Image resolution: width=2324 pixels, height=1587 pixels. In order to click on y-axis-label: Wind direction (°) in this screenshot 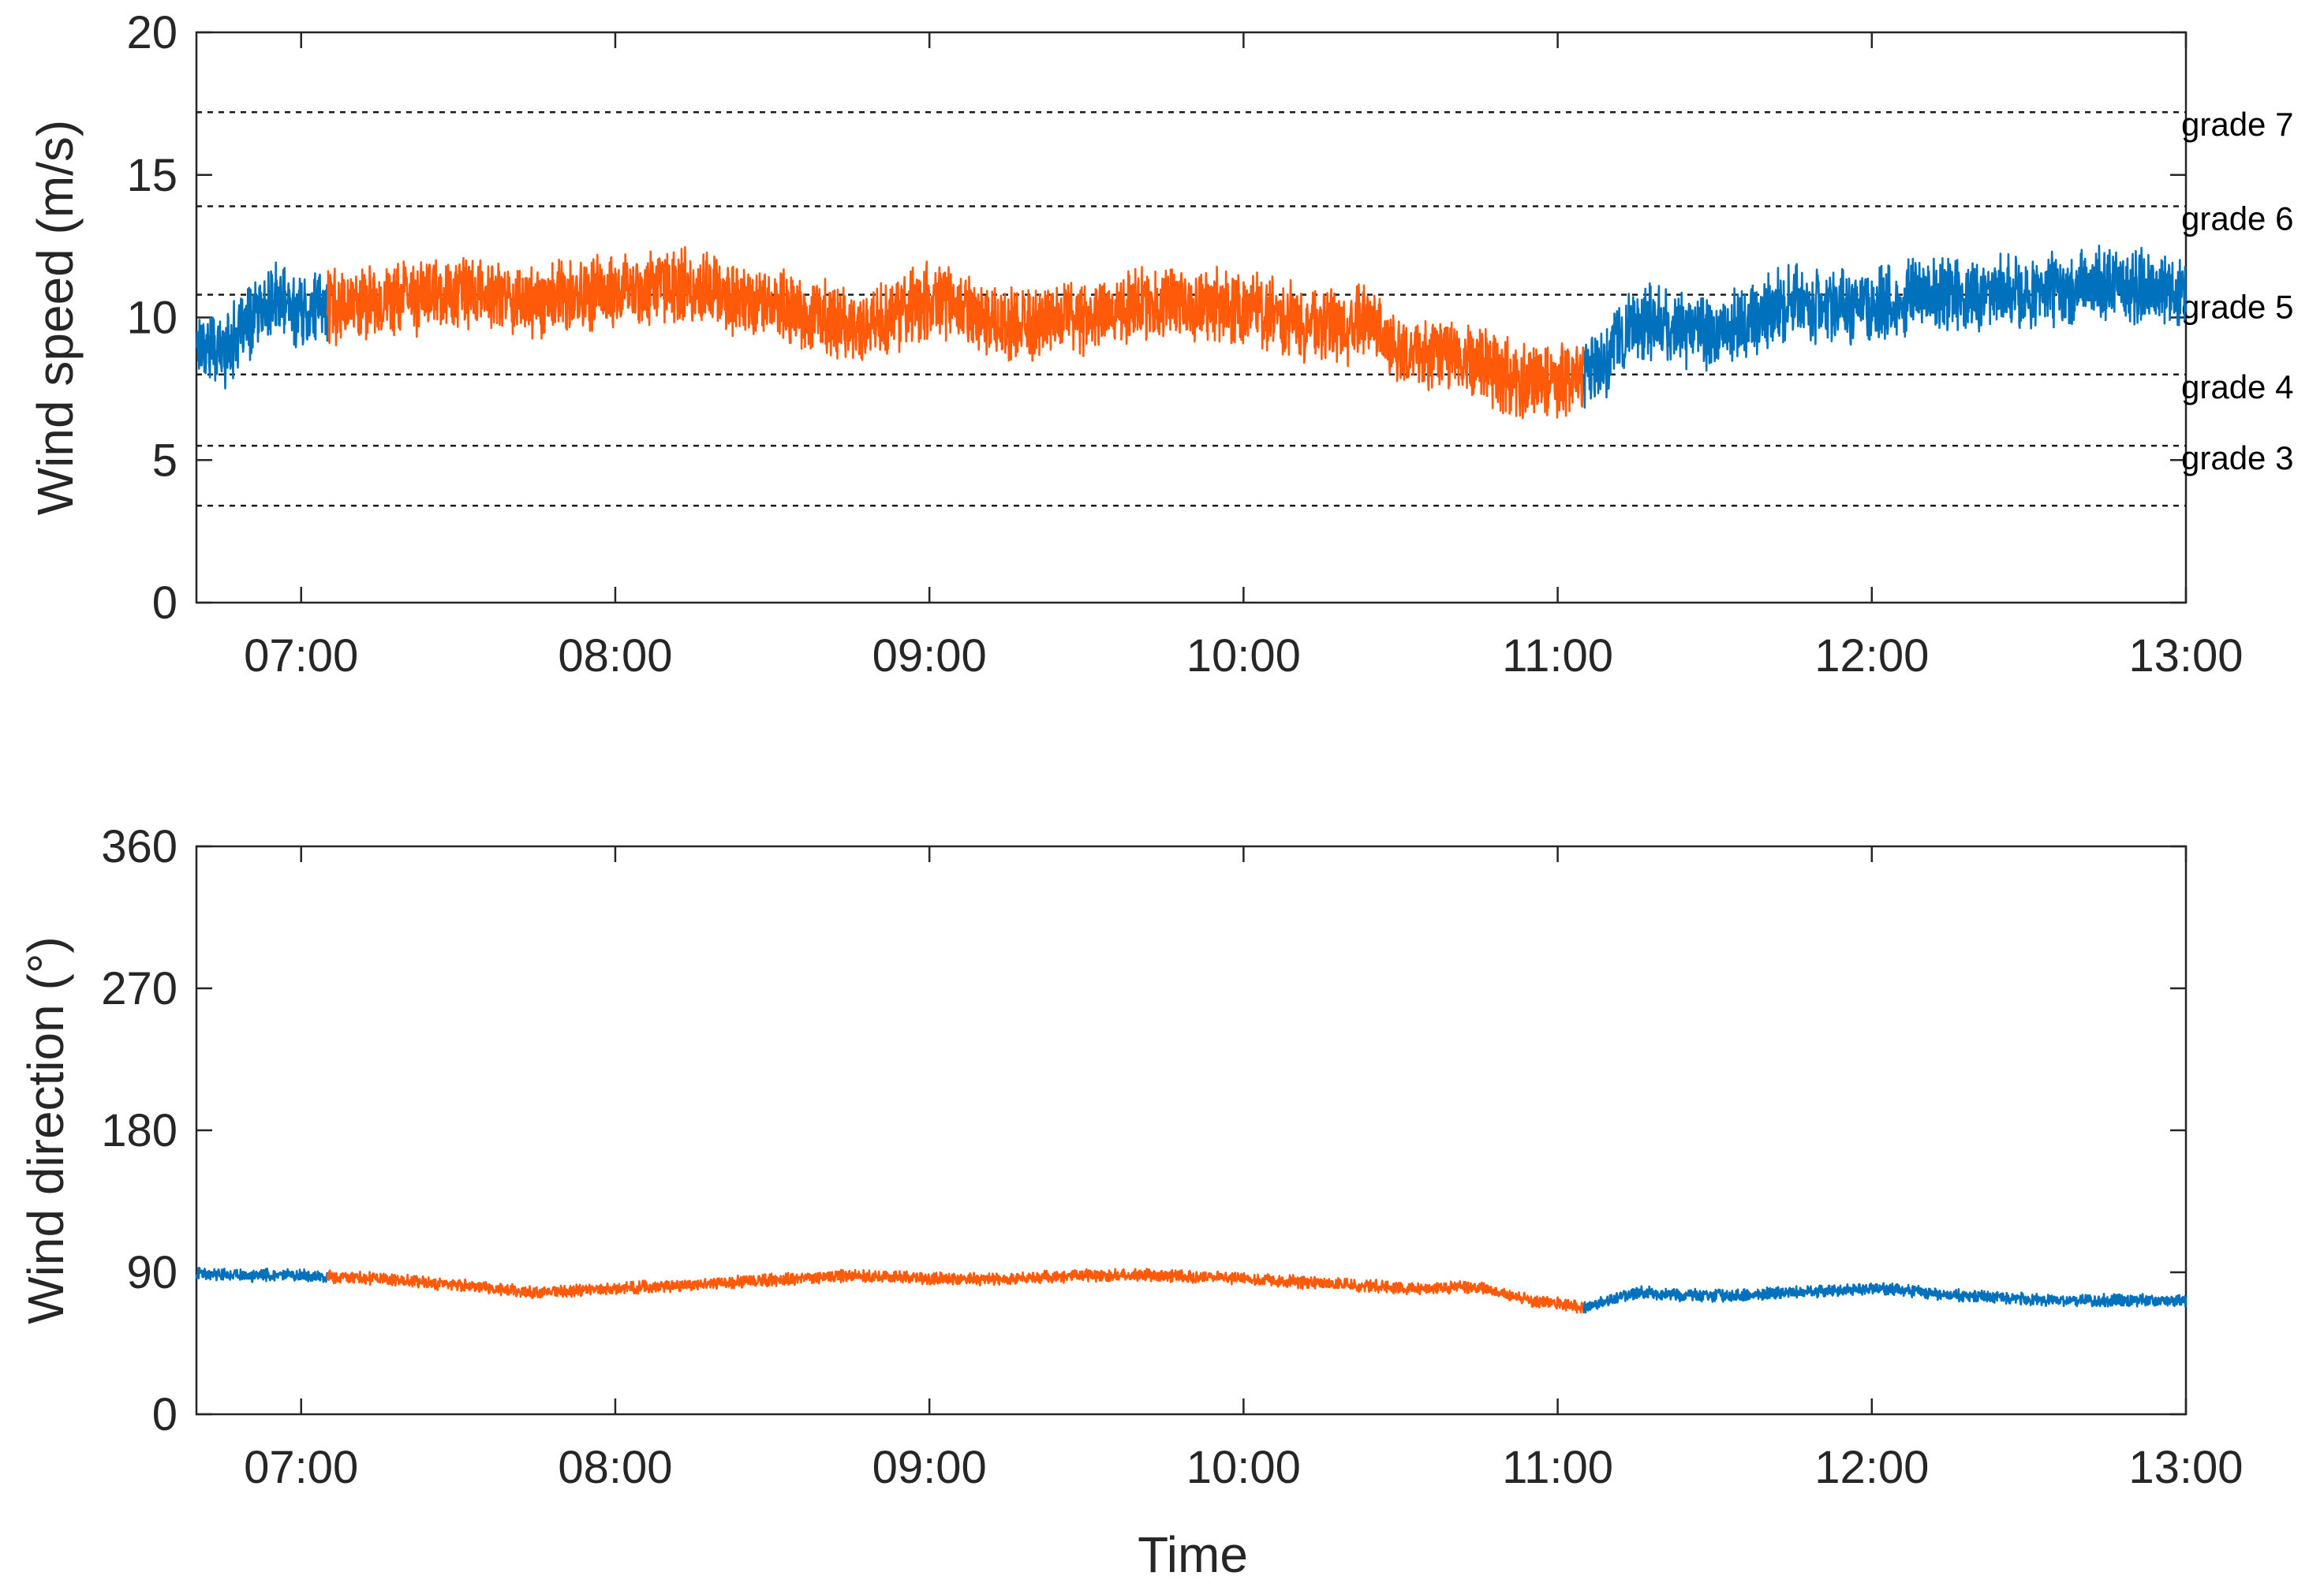, I will do `click(45, 1130)`.